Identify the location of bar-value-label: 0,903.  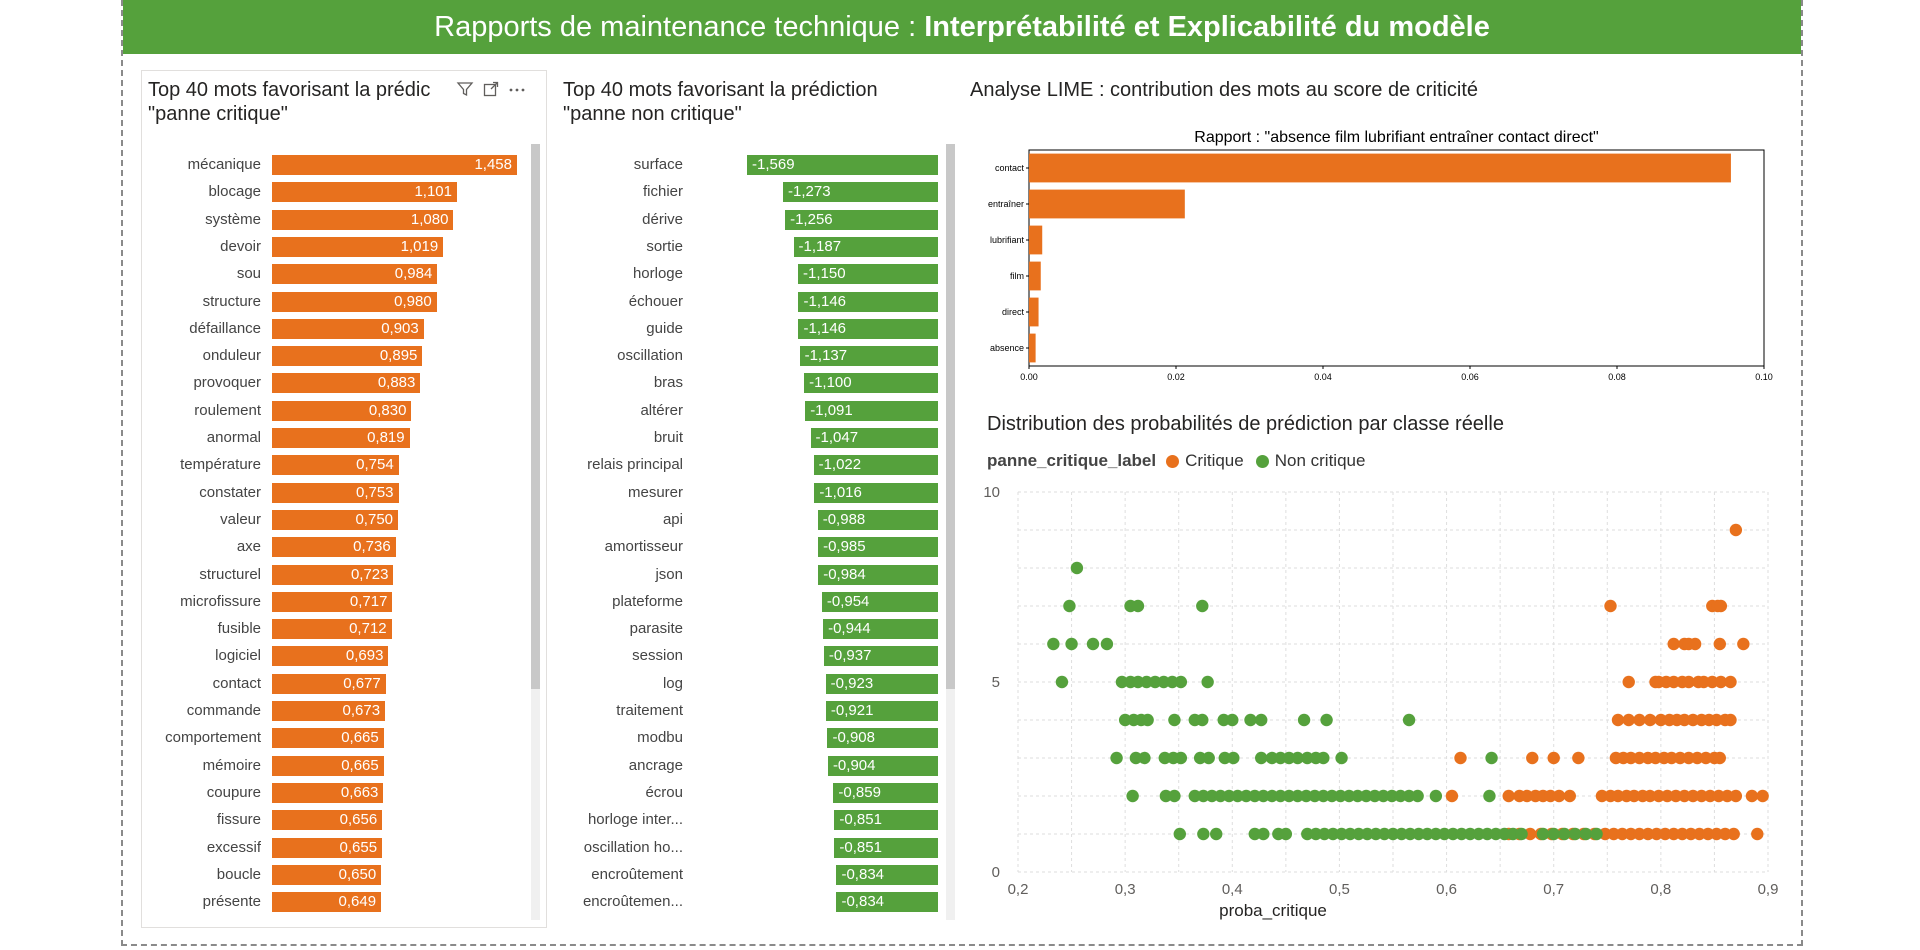
(400, 328).